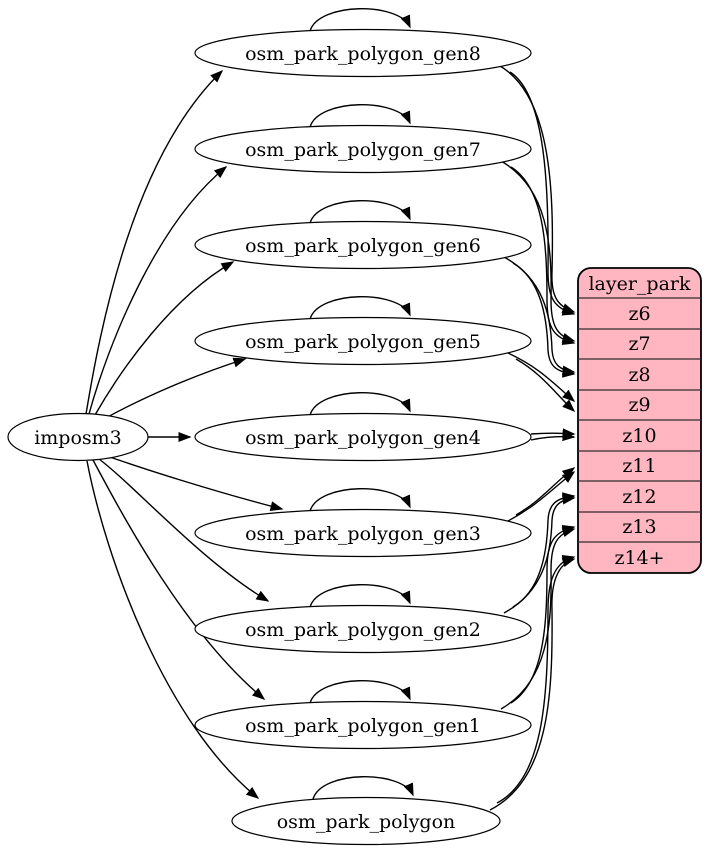  I want to click on node-polygon-shape, so click(366, 821).